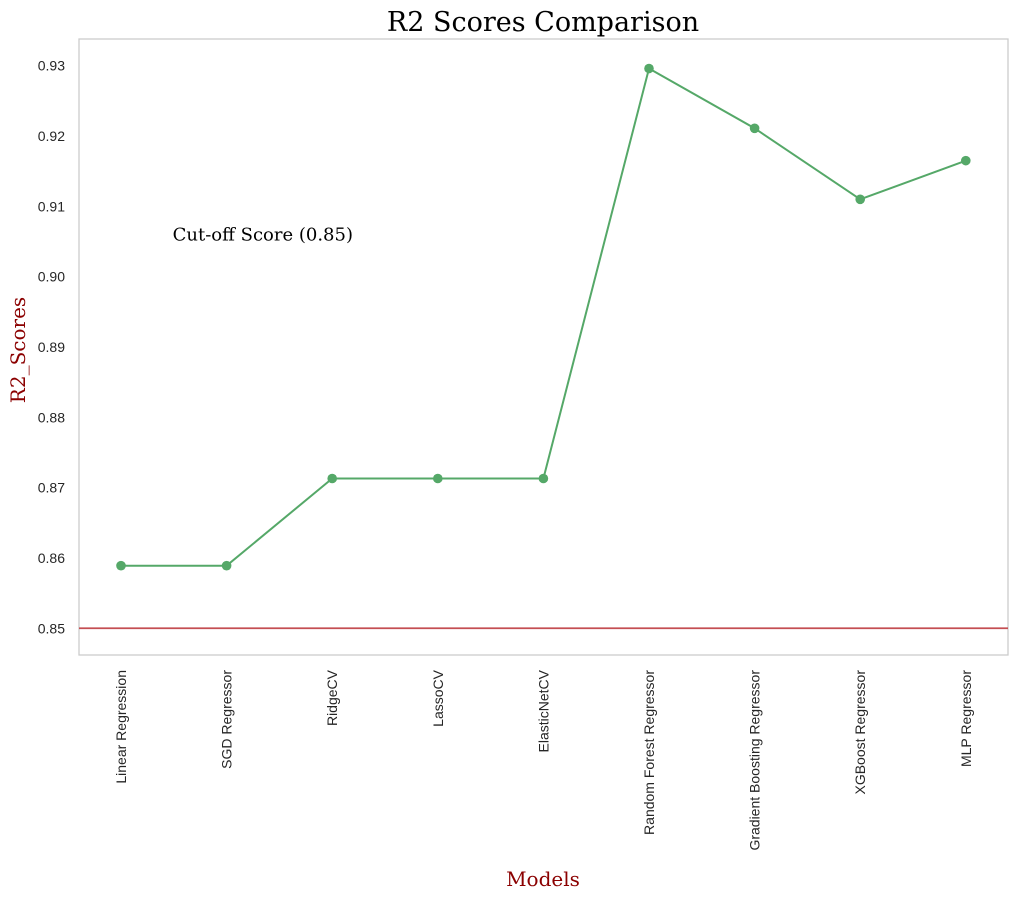 This screenshot has height=900, width=1018. Describe the element at coordinates (51, 347) in the screenshot. I see `y-tick-label: 0.89` at that location.